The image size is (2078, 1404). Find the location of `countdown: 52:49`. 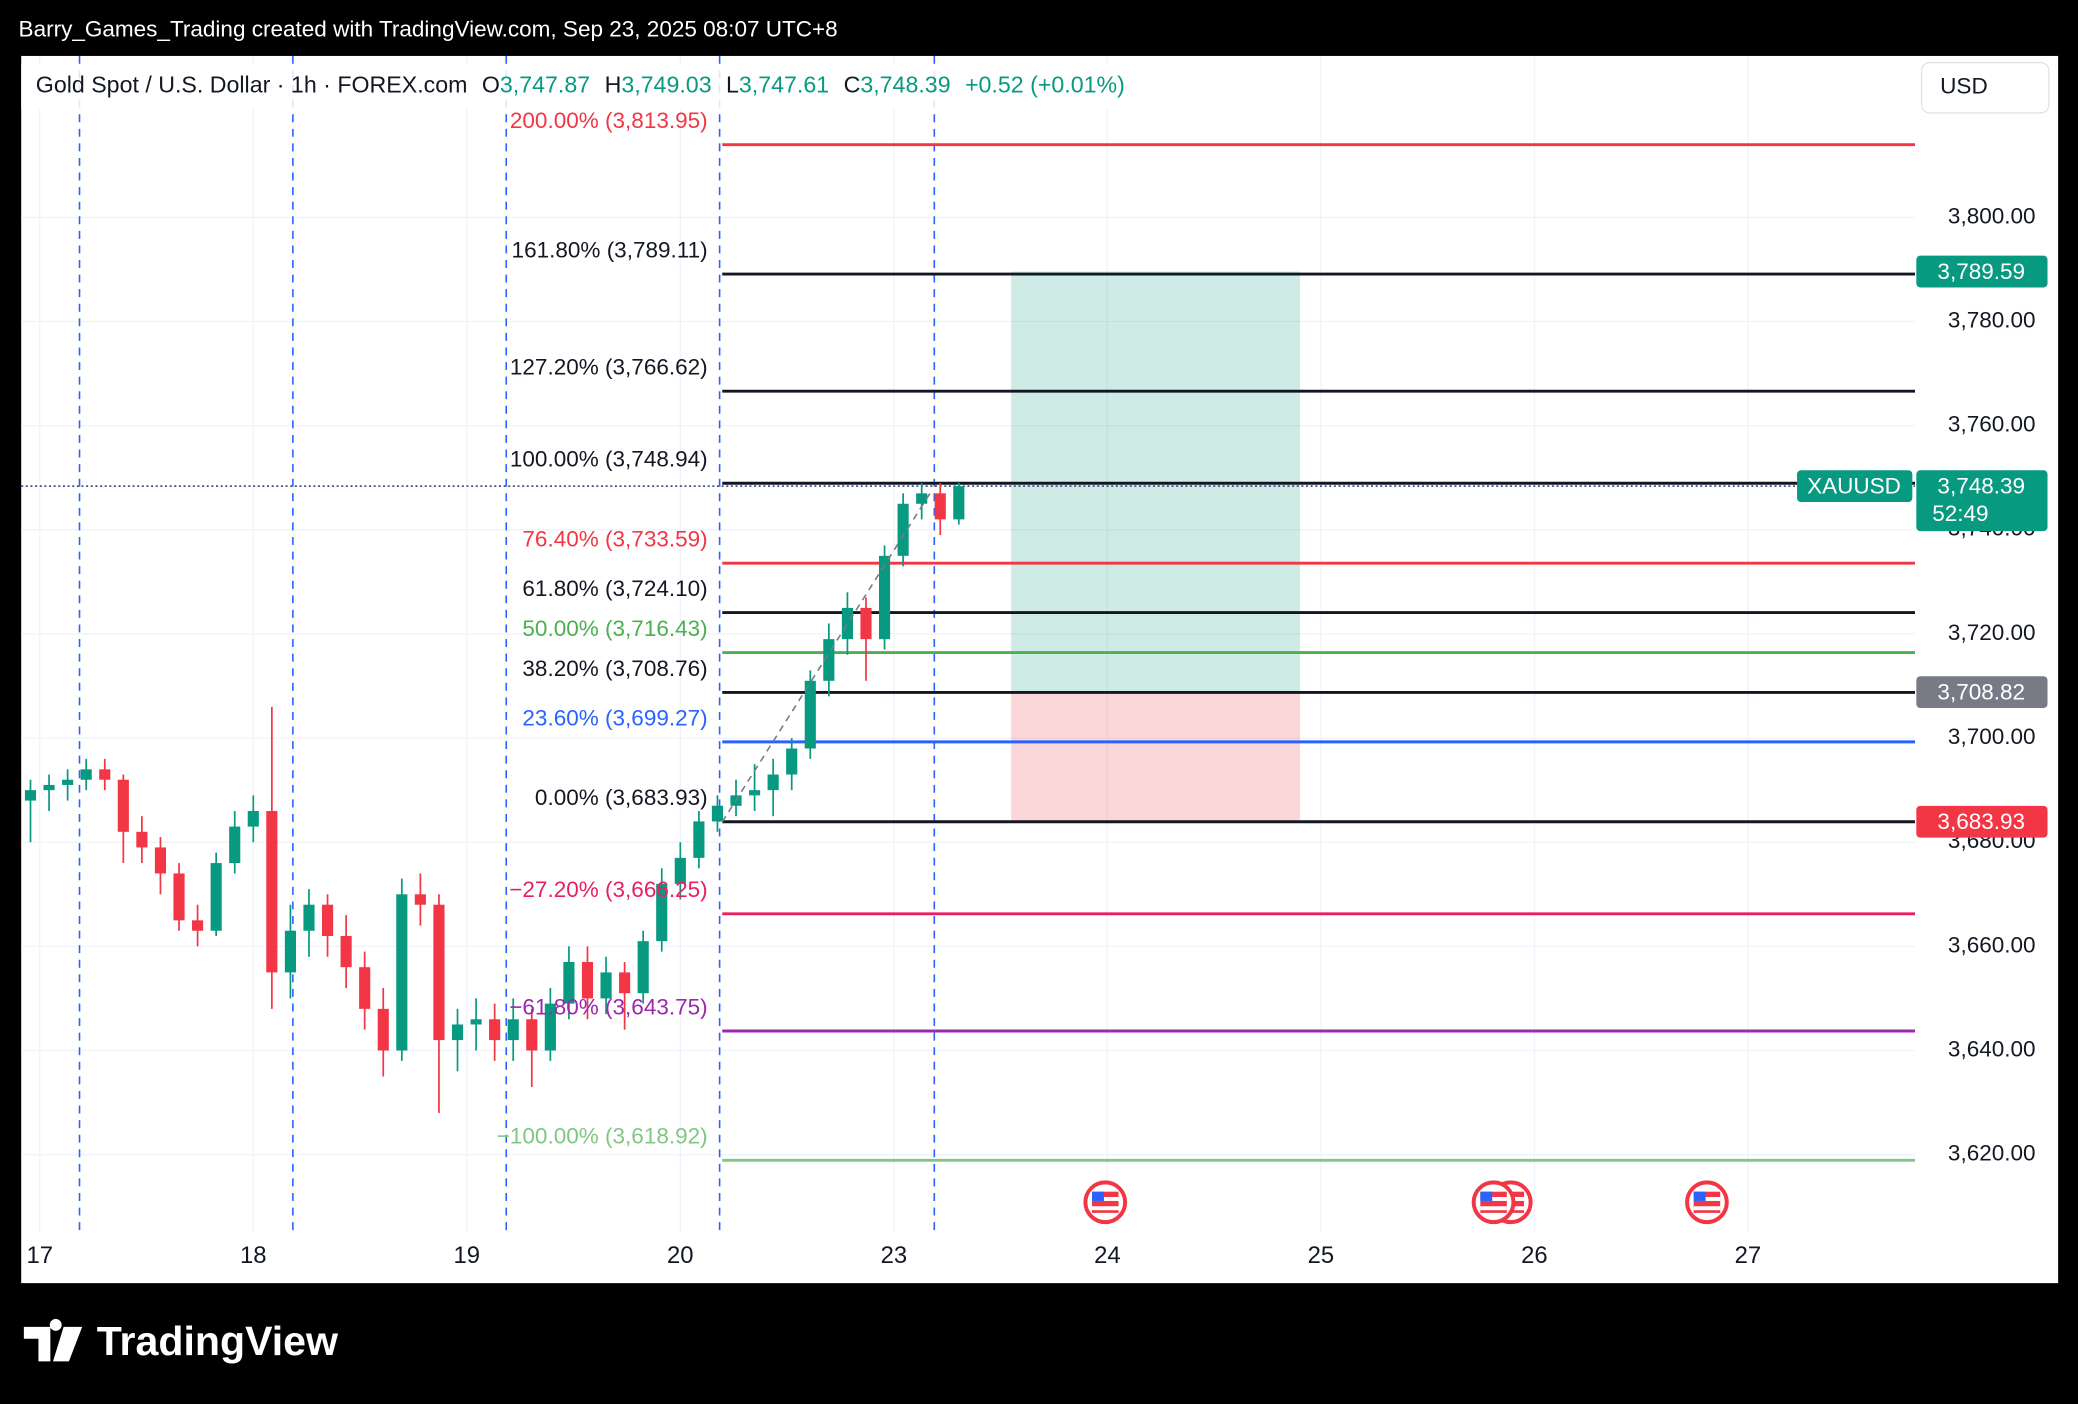

countdown: 52:49 is located at coordinates (1960, 513).